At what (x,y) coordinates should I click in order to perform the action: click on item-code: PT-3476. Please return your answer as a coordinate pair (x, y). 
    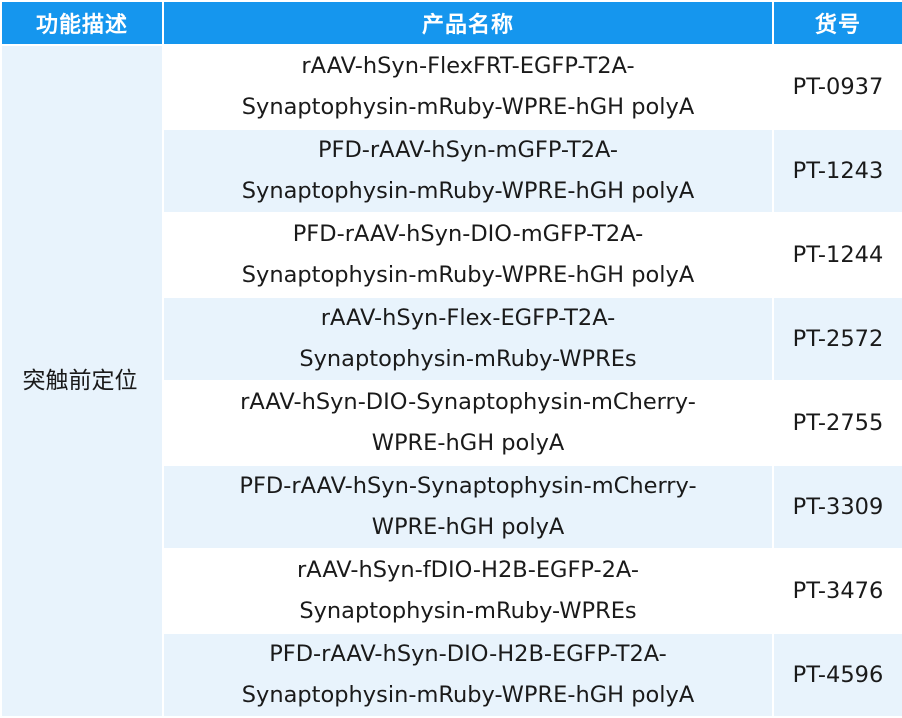
    Looking at the image, I should click on (838, 590).